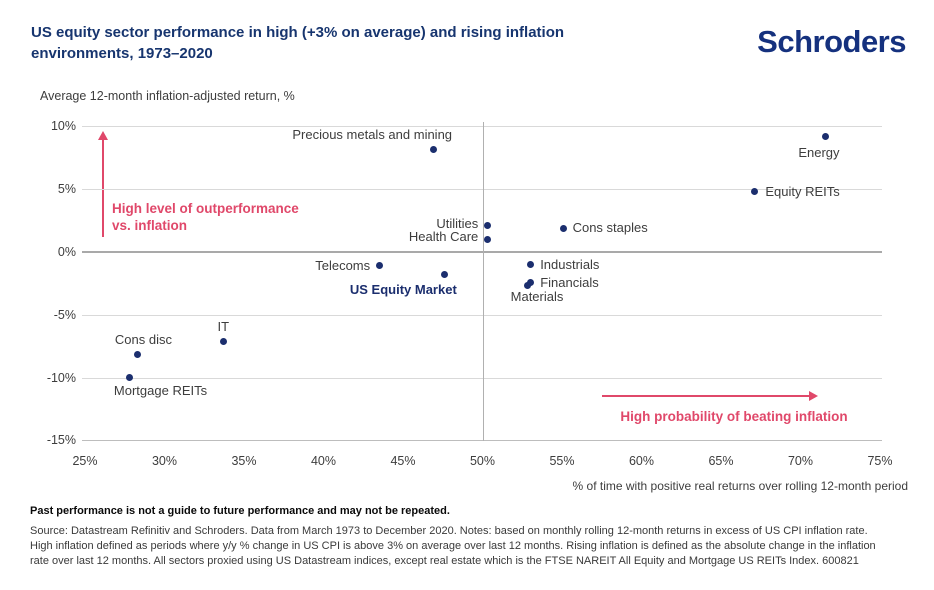 The image size is (934, 590). I want to click on x-tick-label: 50%, so click(482, 461).